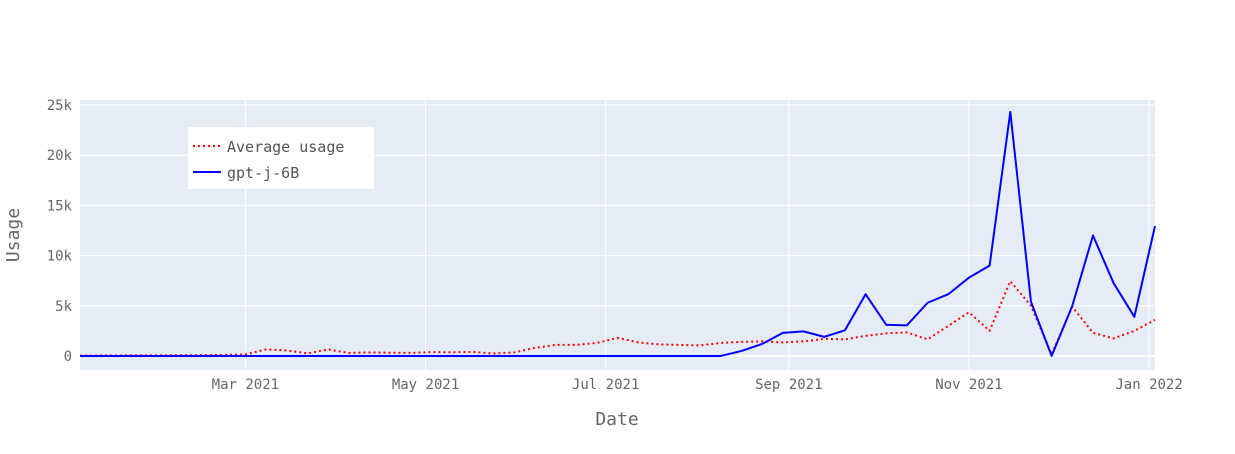 The height and width of the screenshot is (454, 1235). What do you see at coordinates (60, 156) in the screenshot?
I see `y-tick-label: 20k` at bounding box center [60, 156].